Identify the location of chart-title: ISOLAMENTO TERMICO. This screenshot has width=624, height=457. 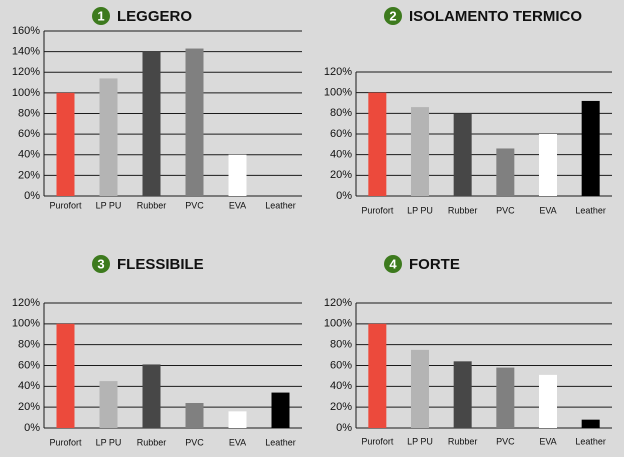
(495, 16).